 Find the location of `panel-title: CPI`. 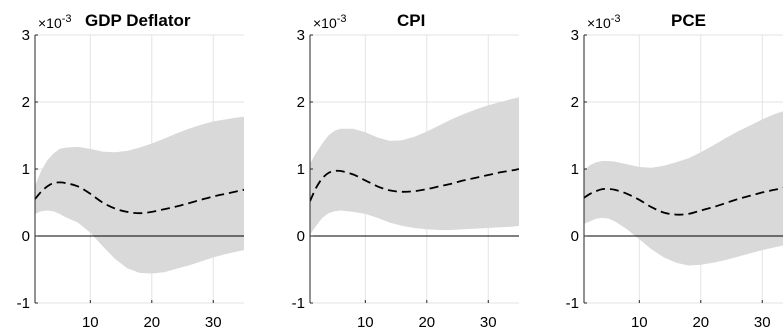

panel-title: CPI is located at coordinates (411, 20).